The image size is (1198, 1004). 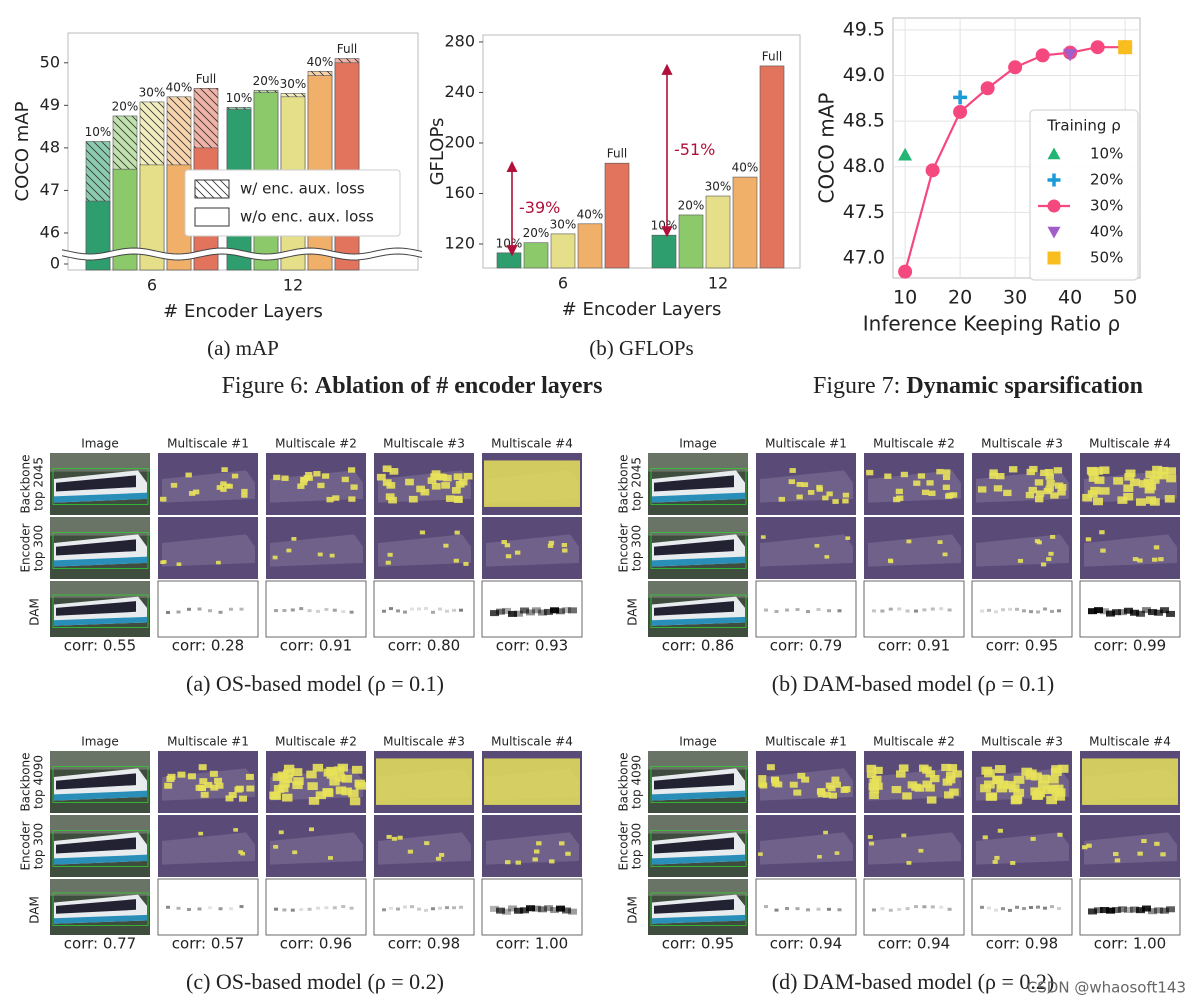 What do you see at coordinates (1083, 126) in the screenshot?
I see `legend-title: Training ρ` at bounding box center [1083, 126].